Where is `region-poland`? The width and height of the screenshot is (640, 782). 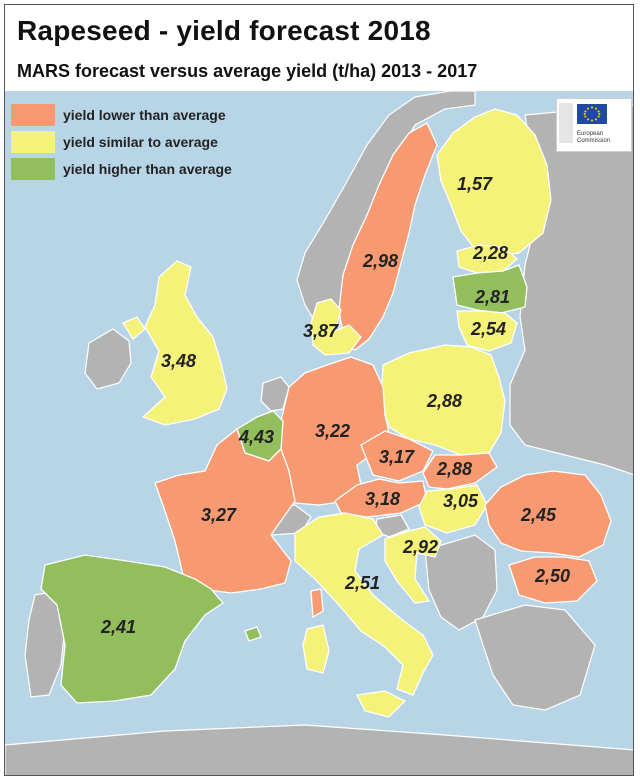
region-poland is located at coordinates (443, 400).